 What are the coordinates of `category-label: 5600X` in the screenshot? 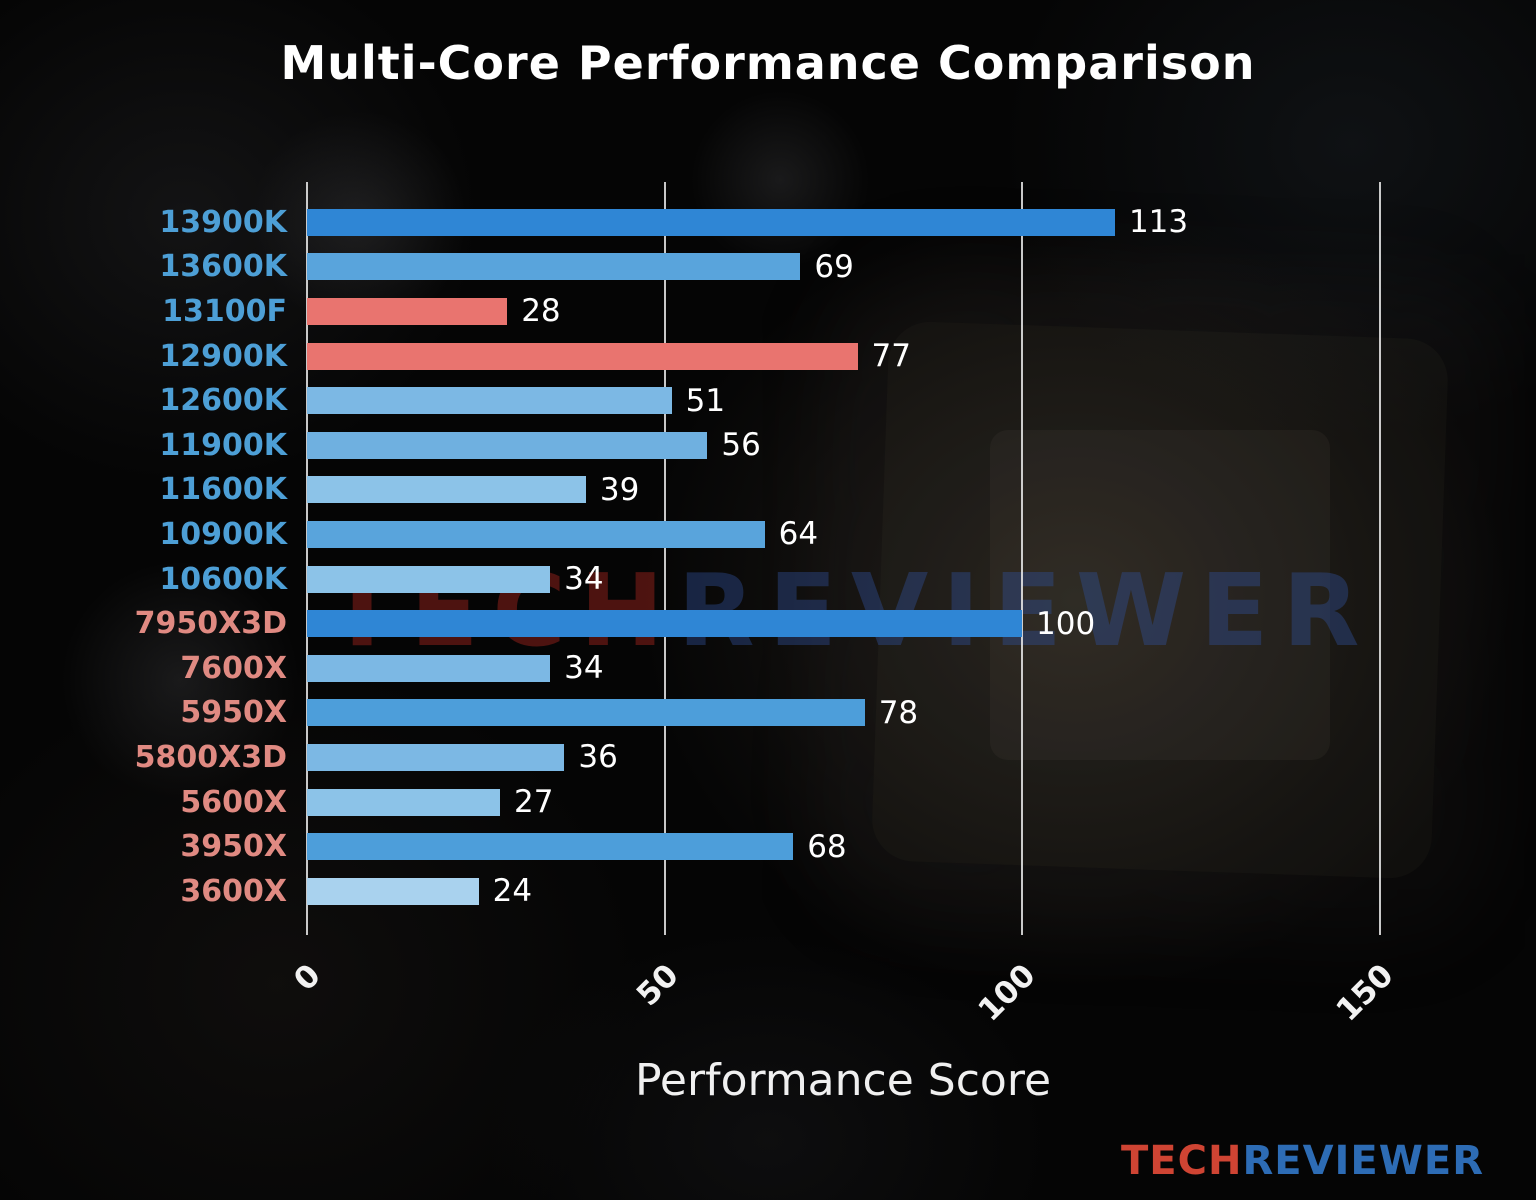 It's located at (233, 802).